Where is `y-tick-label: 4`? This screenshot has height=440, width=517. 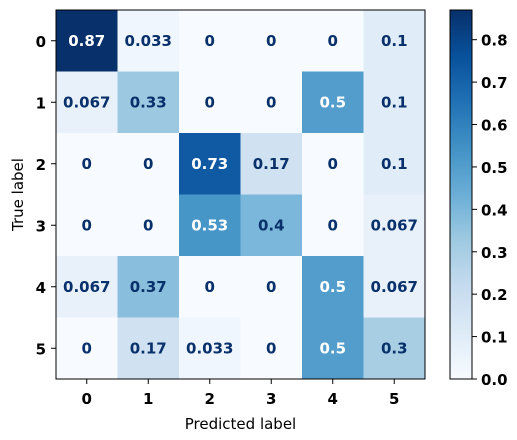 y-tick-label: 4 is located at coordinates (41, 288).